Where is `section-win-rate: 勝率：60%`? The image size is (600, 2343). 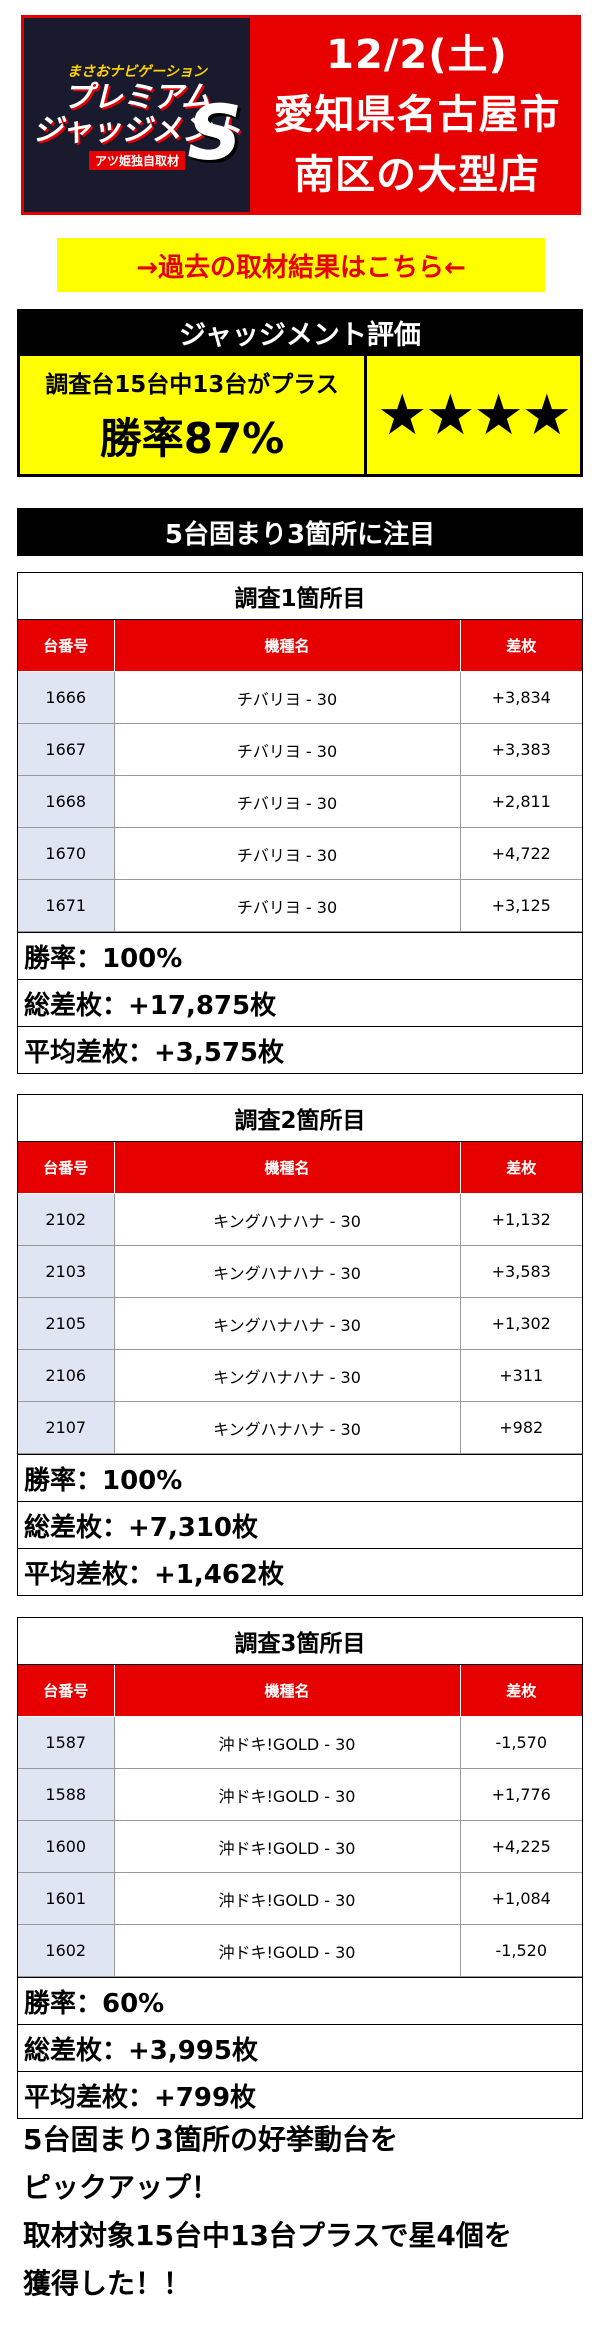
section-win-rate: 勝率：60% is located at coordinates (300, 2000).